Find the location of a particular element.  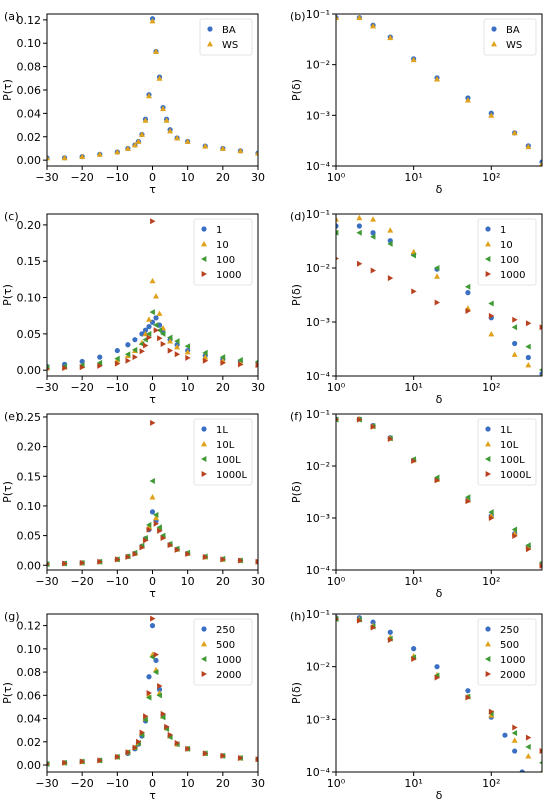

y-tick-label: 0.04 is located at coordinates (29, 113).